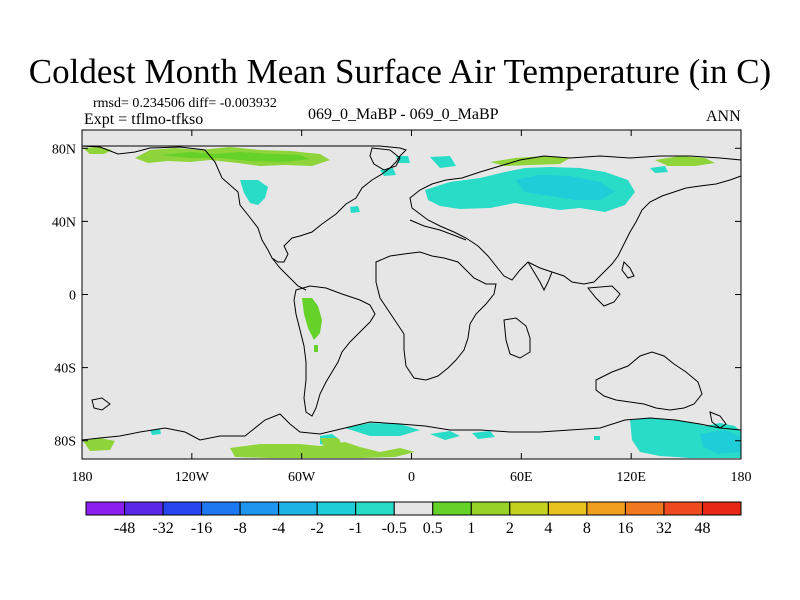 This screenshot has width=800, height=600. What do you see at coordinates (411, 477) in the screenshot?
I see `lon-tick-label: 0` at bounding box center [411, 477].